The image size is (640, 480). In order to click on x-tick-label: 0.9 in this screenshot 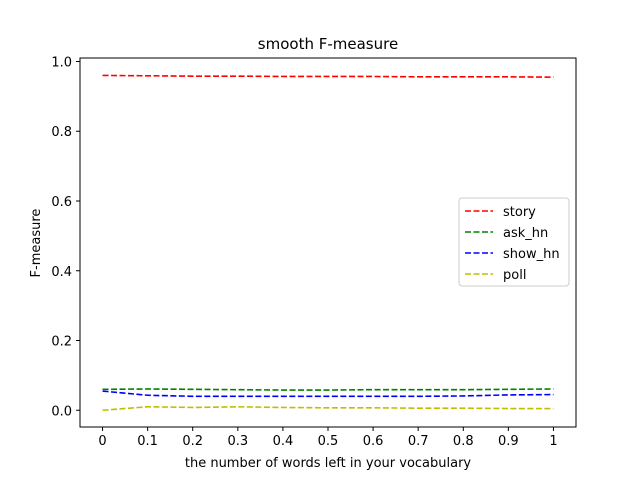, I will do `click(508, 441)`.